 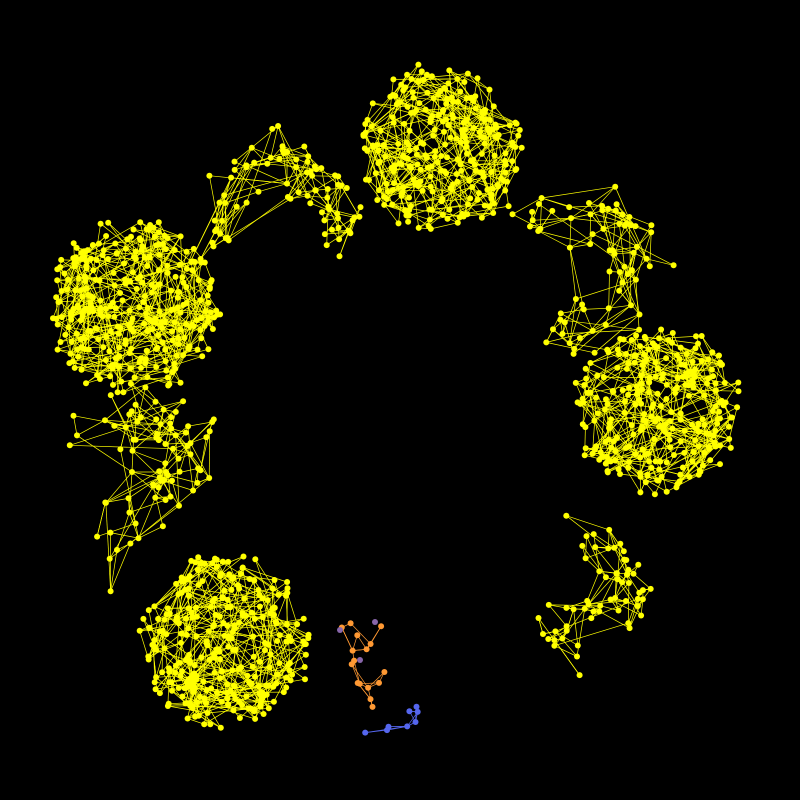 I want to click on cluster-left-nodes, so click(x=137, y=307).